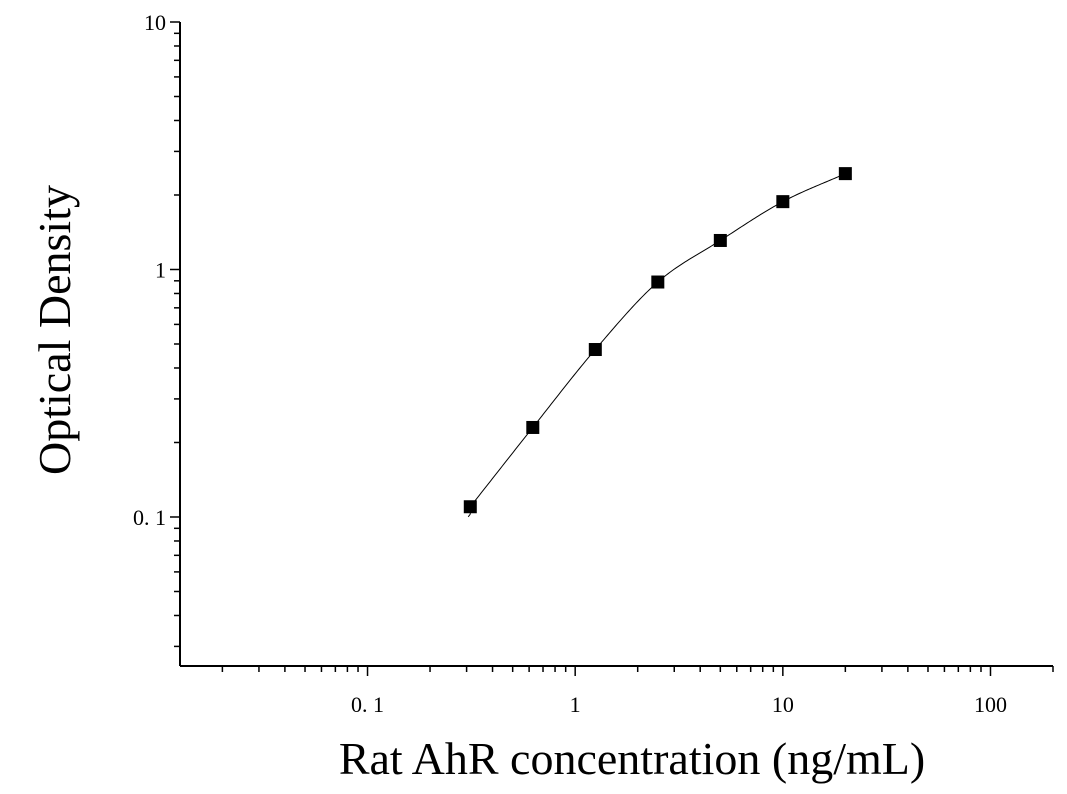 This screenshot has height=794, width=1067. What do you see at coordinates (149, 517) in the screenshot?
I see `y-tick-label: 0. 1` at bounding box center [149, 517].